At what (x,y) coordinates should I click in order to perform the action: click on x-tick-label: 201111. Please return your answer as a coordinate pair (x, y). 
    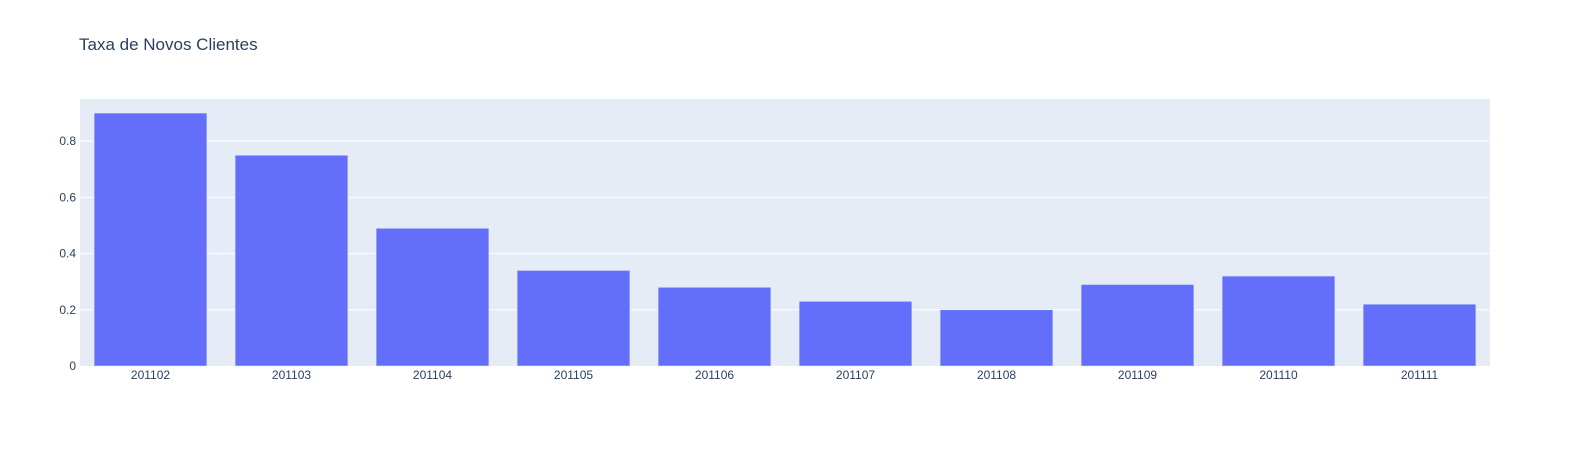
    Looking at the image, I should click on (1420, 375).